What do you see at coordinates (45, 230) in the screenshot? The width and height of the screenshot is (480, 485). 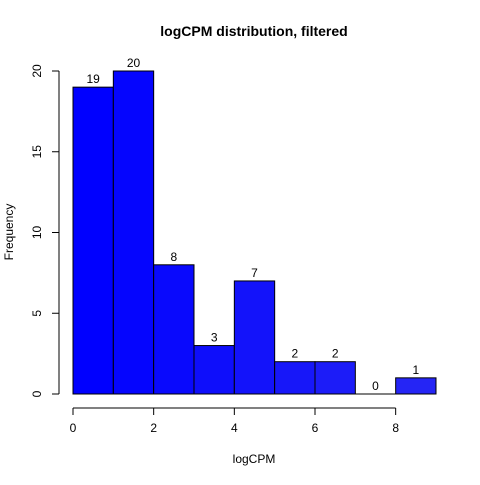 I see `y-axis: 0 5 10 15 20` at bounding box center [45, 230].